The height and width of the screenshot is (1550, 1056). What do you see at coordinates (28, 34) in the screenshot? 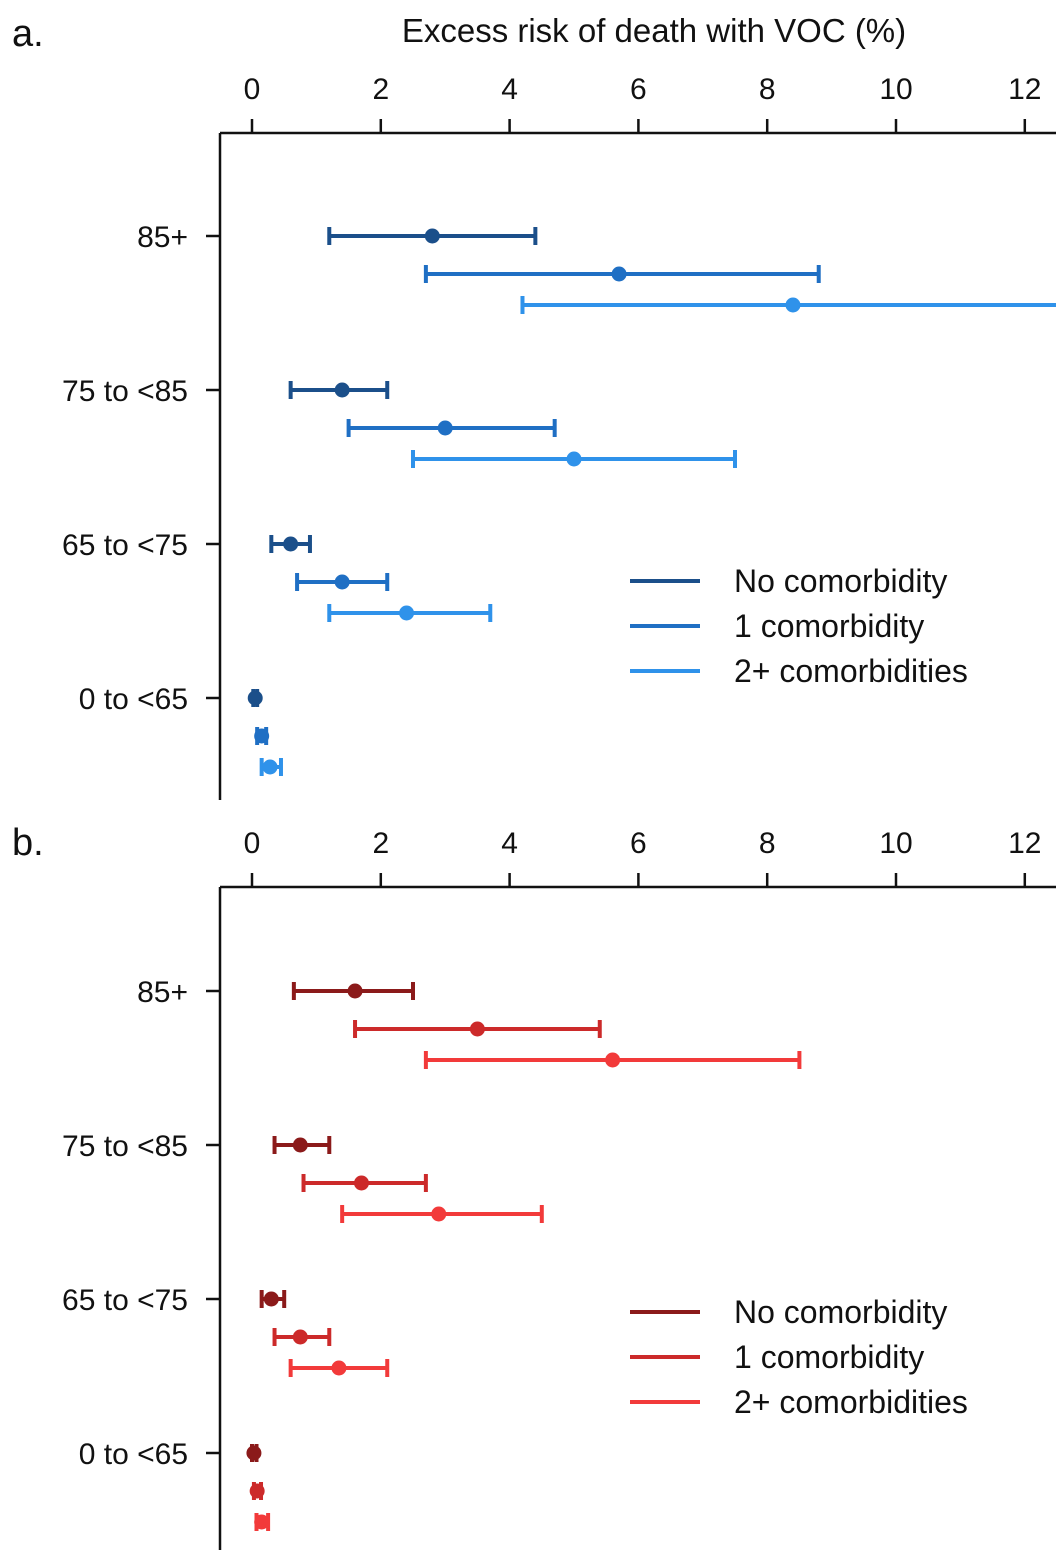
I see `panel-a-label: a.` at bounding box center [28, 34].